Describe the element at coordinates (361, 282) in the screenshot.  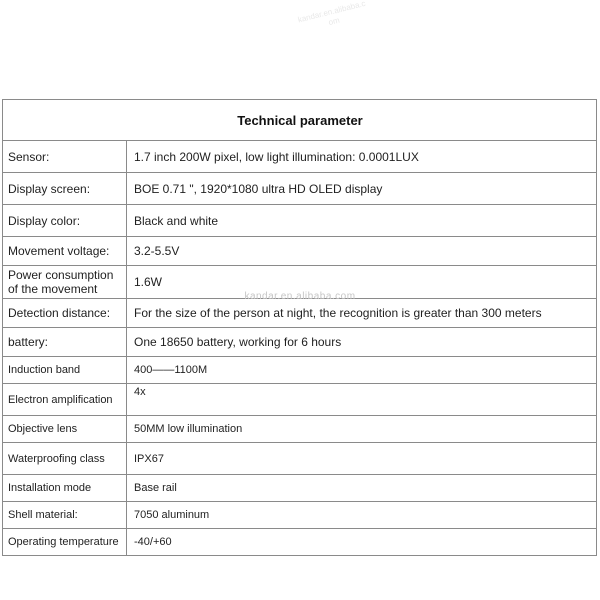
I see `row-value: 1.6W` at that location.